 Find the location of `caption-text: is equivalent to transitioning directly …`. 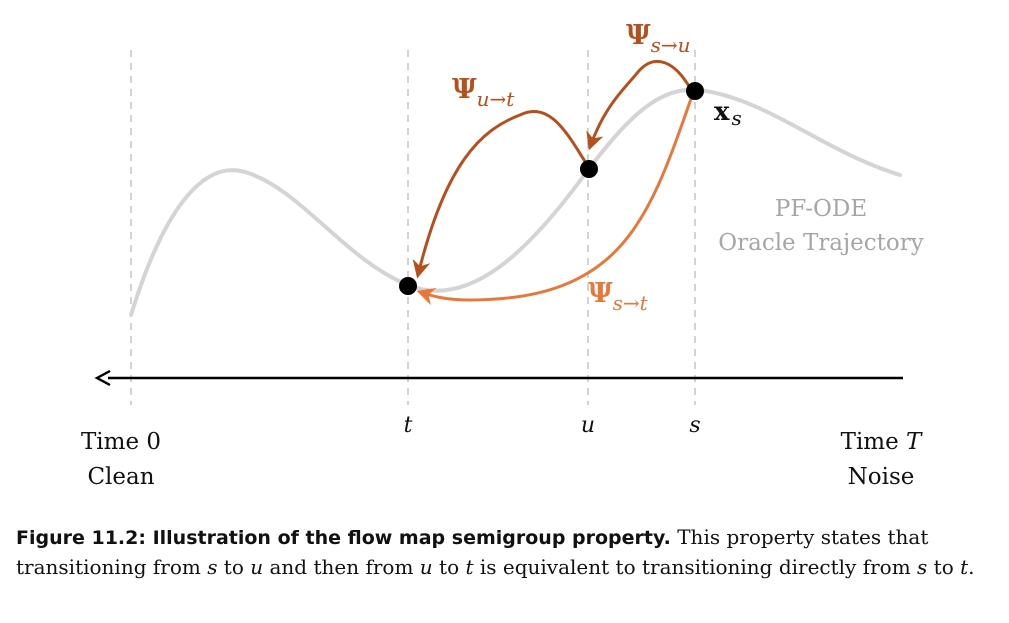

caption-text: is equivalent to transitioning directly … is located at coordinates (695, 567).